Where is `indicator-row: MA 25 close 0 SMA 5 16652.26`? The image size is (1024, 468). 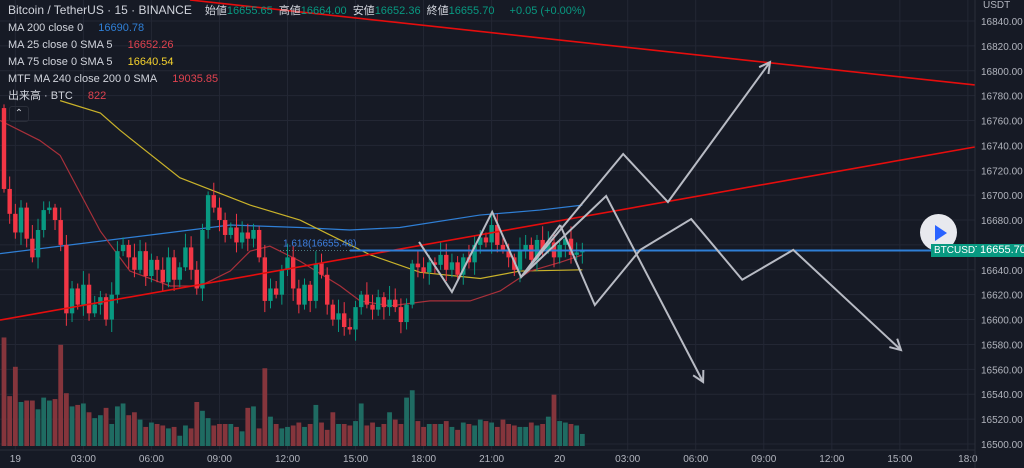 indicator-row: MA 25 close 0 SMA 5 16652.26 is located at coordinates (299, 45).